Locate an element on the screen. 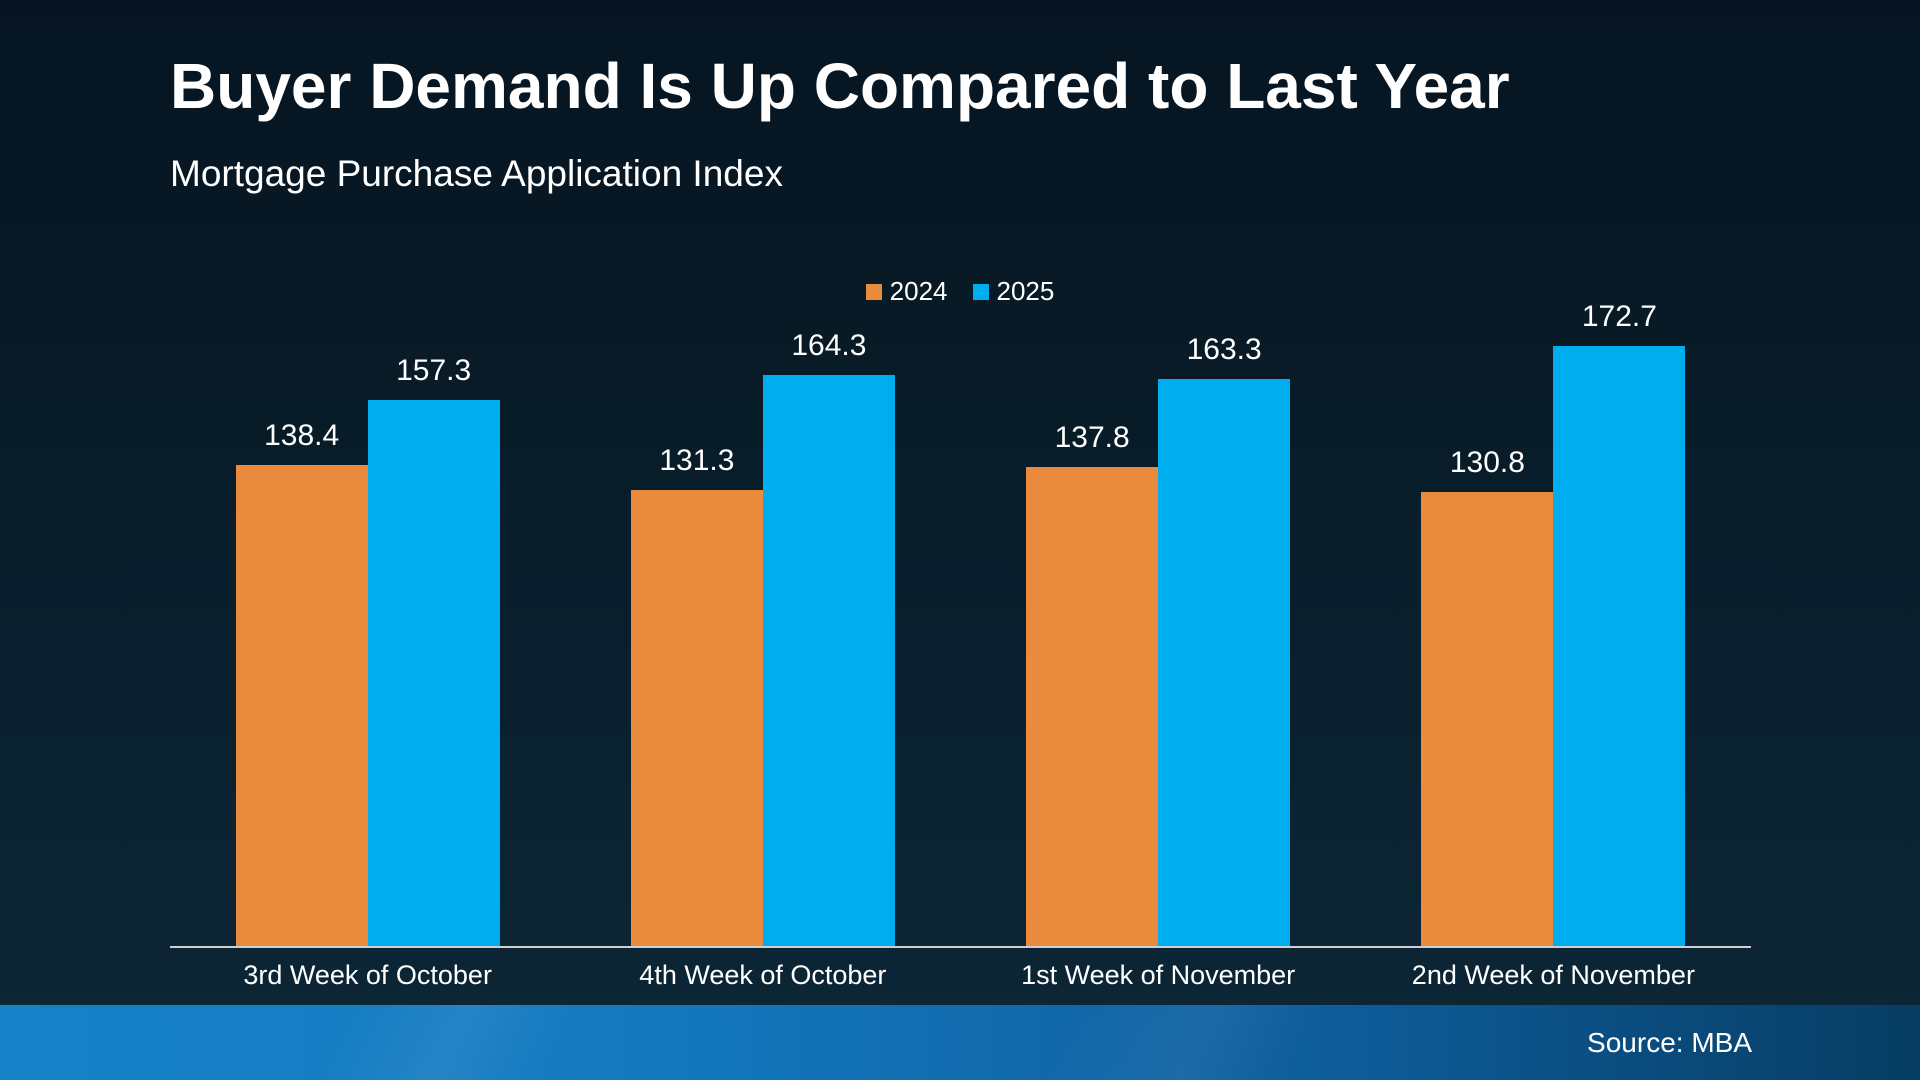 The height and width of the screenshot is (1080, 1920). value-label: 164.3 is located at coordinates (829, 346).